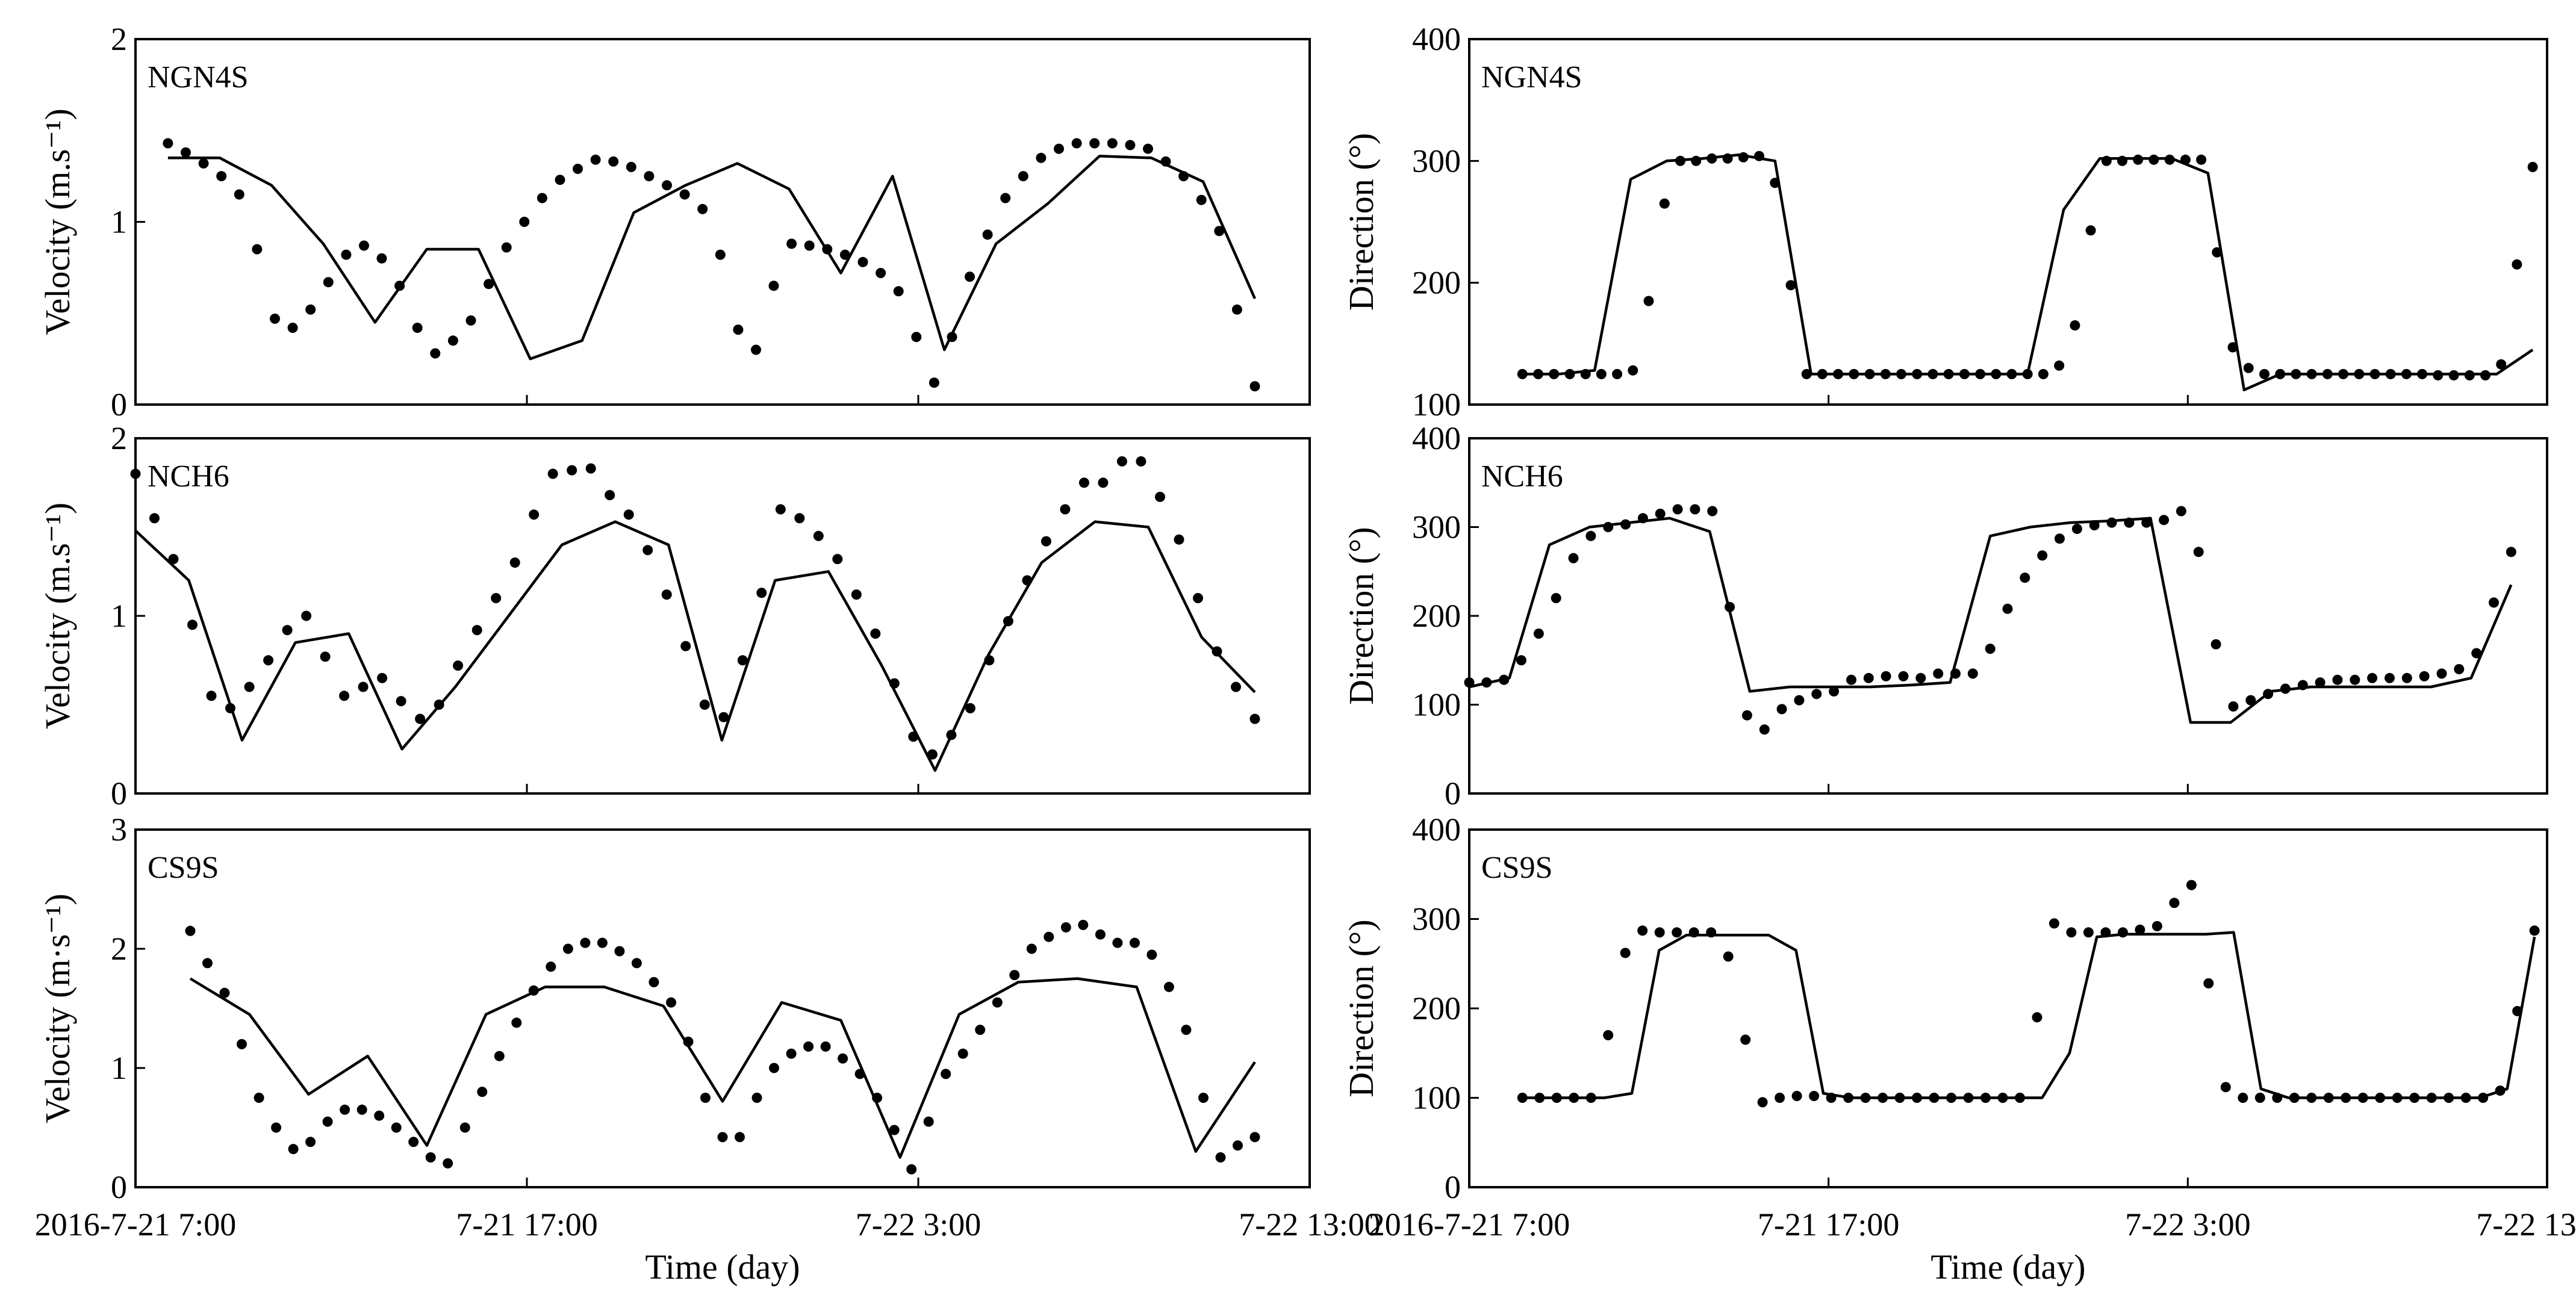  Describe the element at coordinates (119, 1187) in the screenshot. I see `y-tick-label: 0` at that location.